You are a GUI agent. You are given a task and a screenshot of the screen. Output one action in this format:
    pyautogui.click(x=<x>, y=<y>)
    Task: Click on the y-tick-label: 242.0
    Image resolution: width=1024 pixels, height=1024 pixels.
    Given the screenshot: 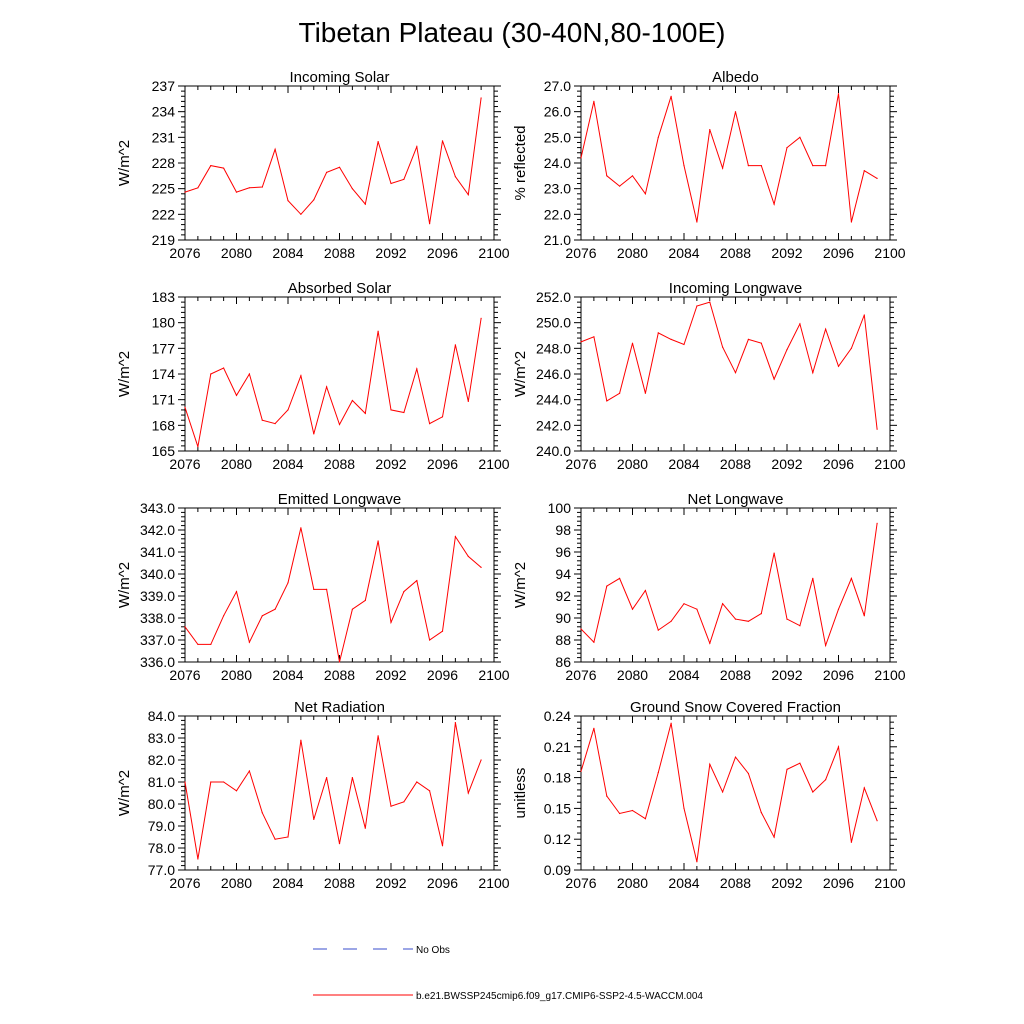 What is the action you would take?
    pyautogui.click(x=553, y=425)
    